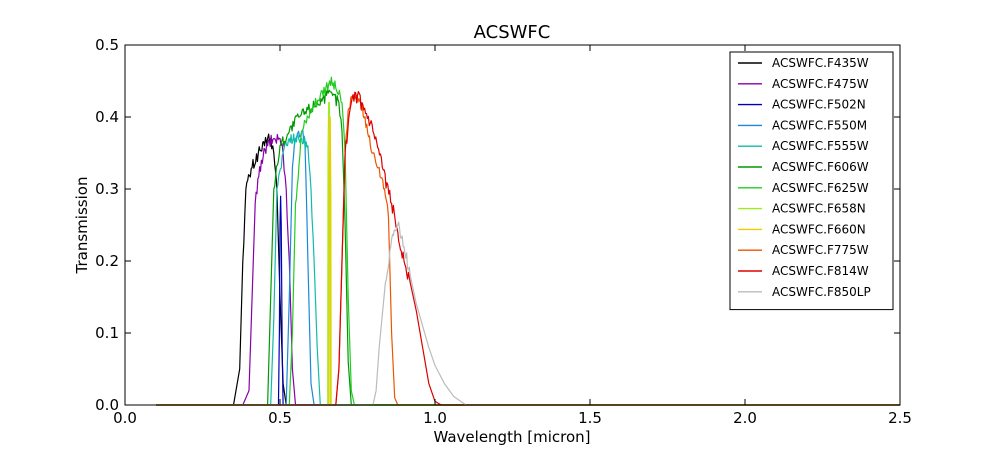 This screenshot has width=1000, height=450. Describe the element at coordinates (107, 333) in the screenshot. I see `y-tick-label: 0.1` at that location.